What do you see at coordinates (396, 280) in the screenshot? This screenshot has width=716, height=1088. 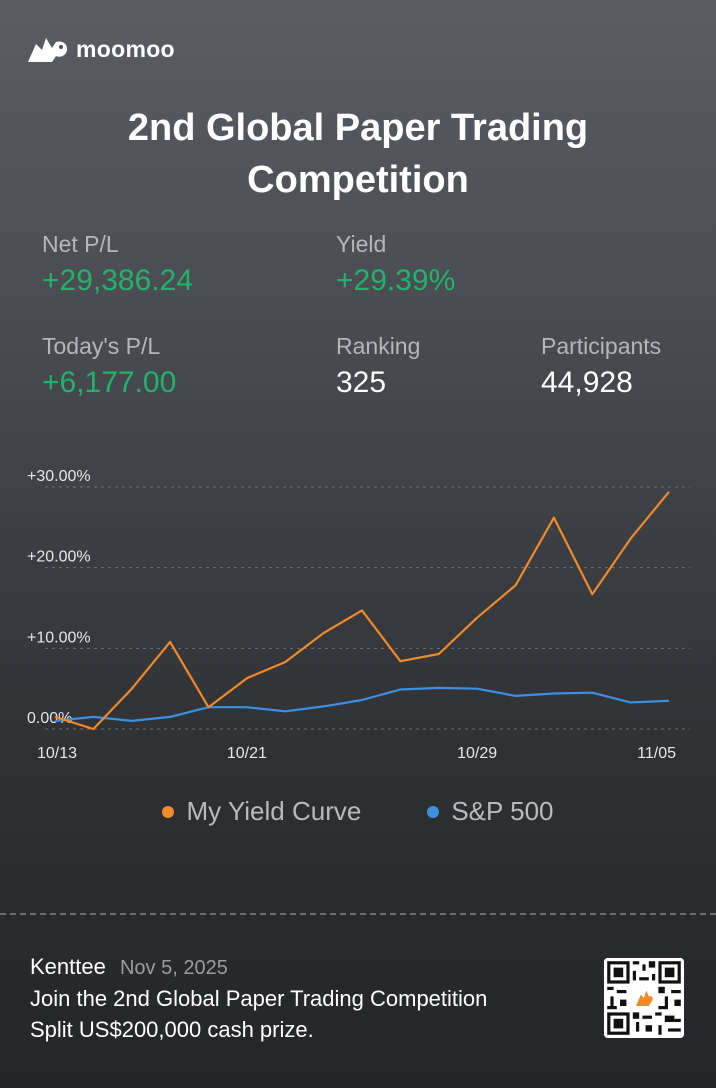 I see `yield-value: +29.39%` at bounding box center [396, 280].